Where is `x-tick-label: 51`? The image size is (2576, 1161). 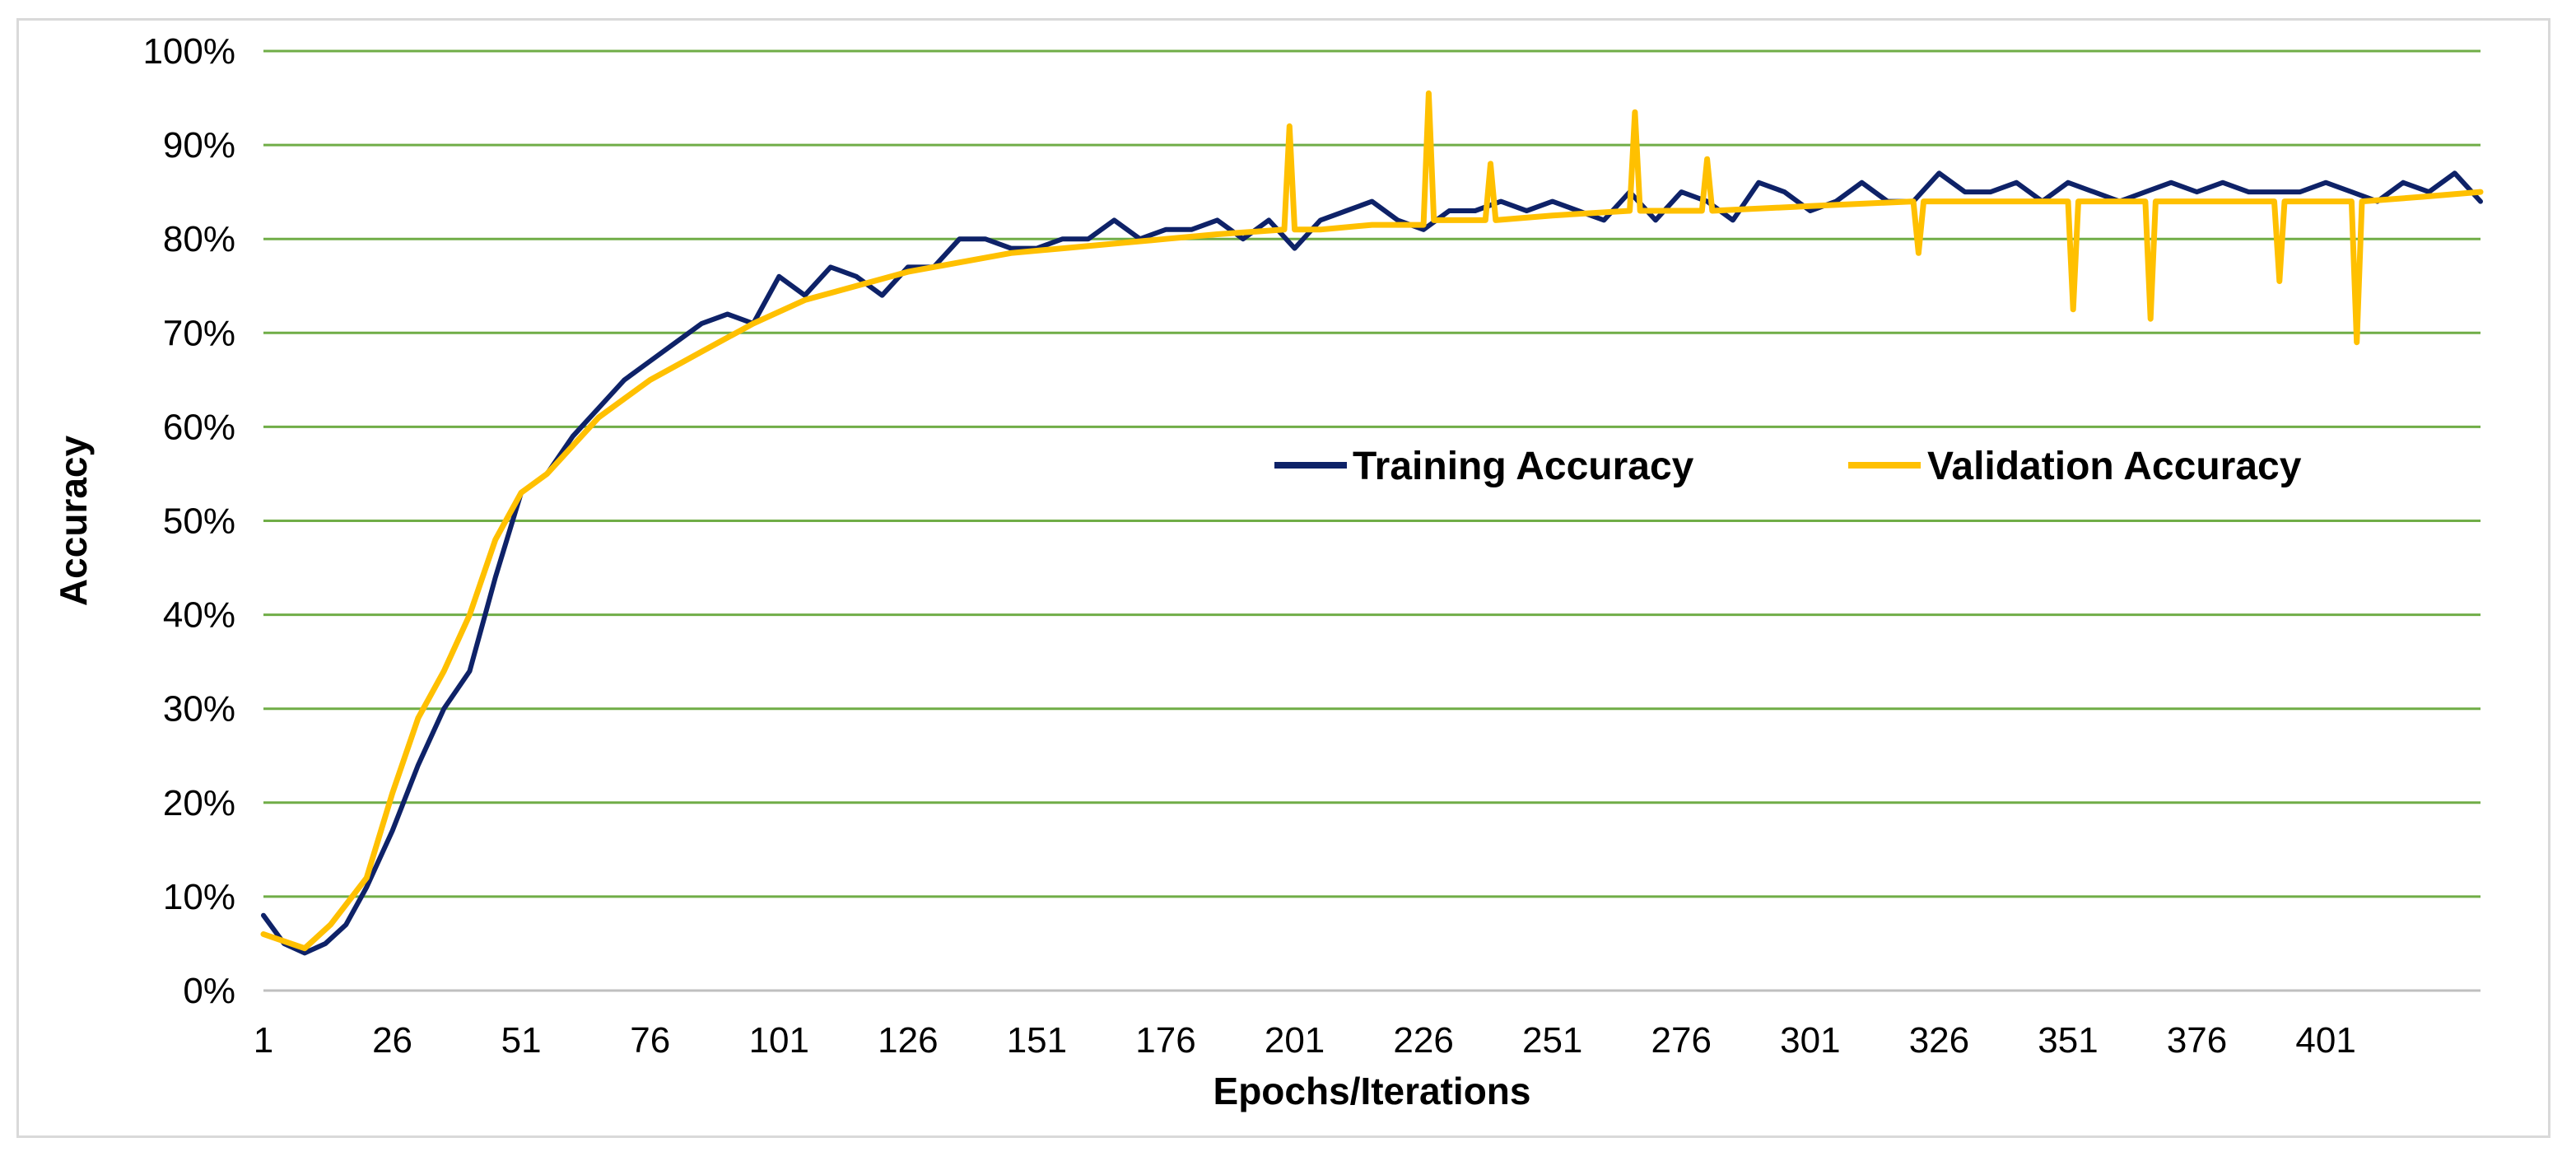 x-tick-label: 51 is located at coordinates (521, 1040).